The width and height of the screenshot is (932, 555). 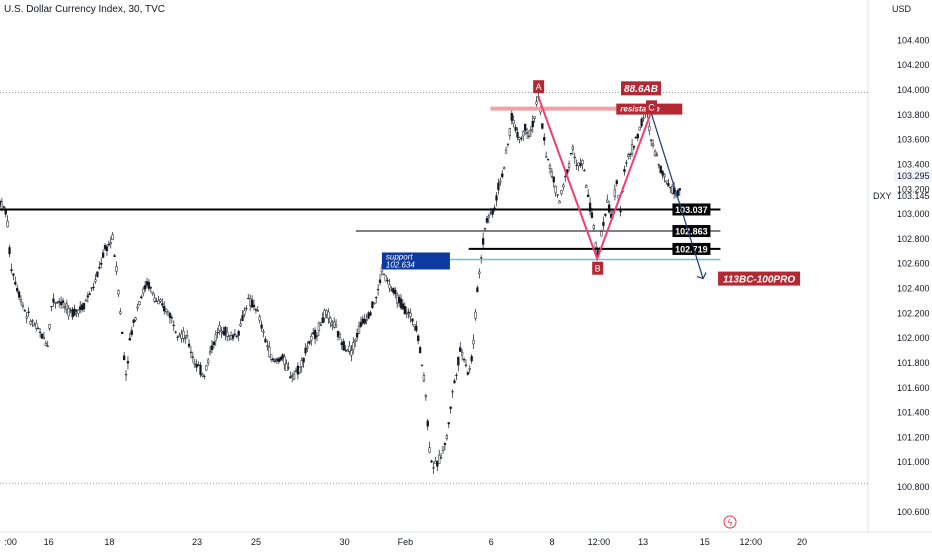 What do you see at coordinates (913, 338) in the screenshot?
I see `price-tick-label: 102.000` at bounding box center [913, 338].